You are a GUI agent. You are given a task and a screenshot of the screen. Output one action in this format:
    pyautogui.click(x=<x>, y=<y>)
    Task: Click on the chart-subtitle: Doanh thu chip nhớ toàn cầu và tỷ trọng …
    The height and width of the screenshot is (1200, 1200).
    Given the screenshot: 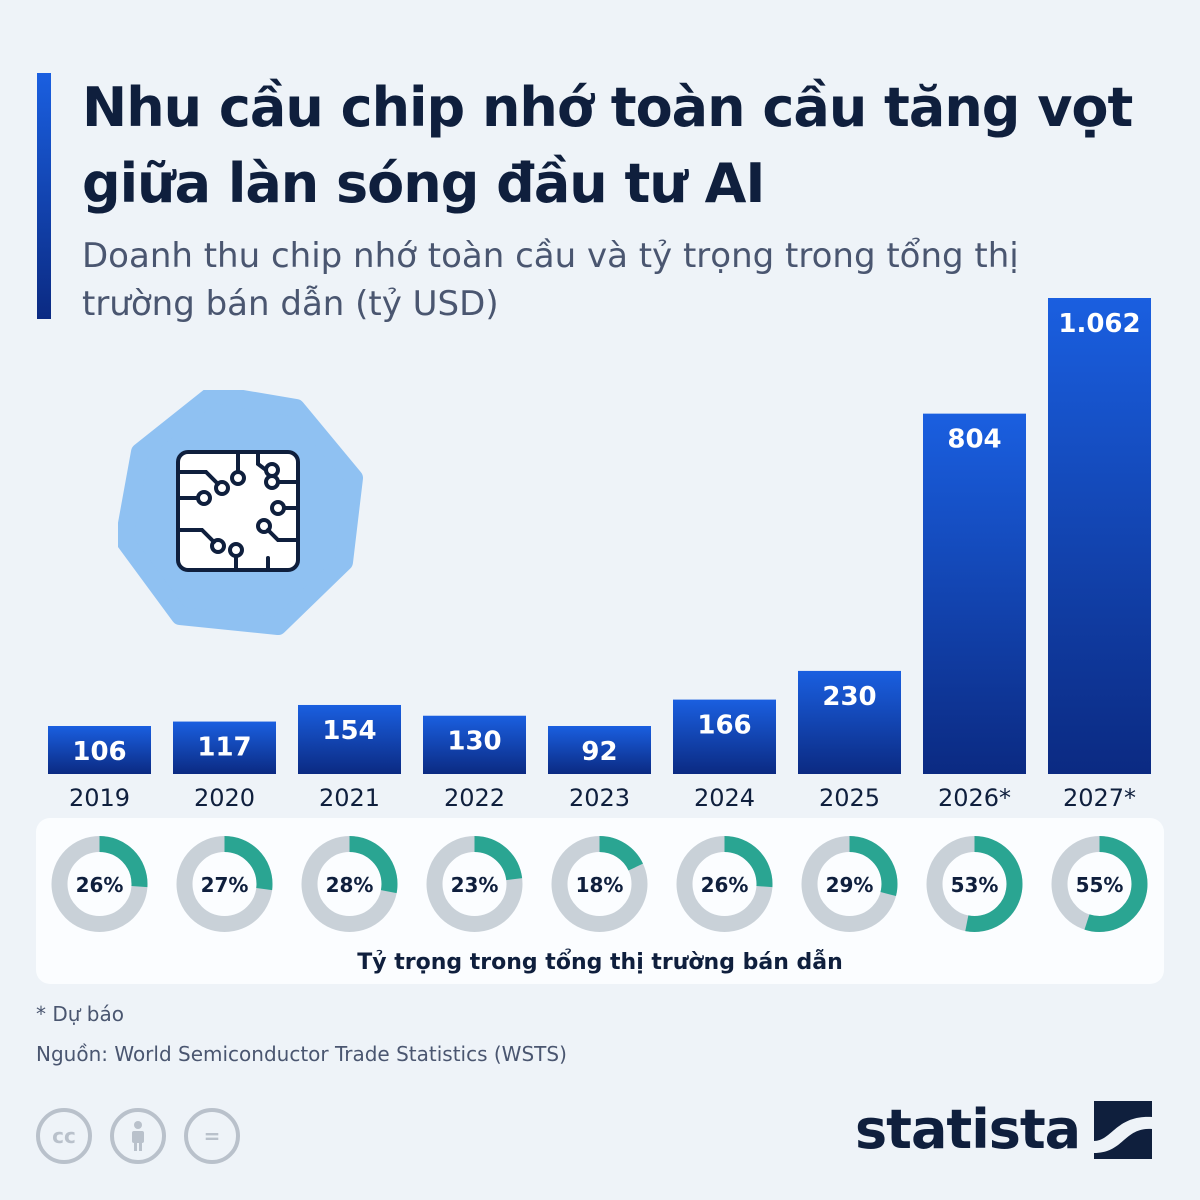 What is the action you would take?
    pyautogui.click(x=550, y=280)
    